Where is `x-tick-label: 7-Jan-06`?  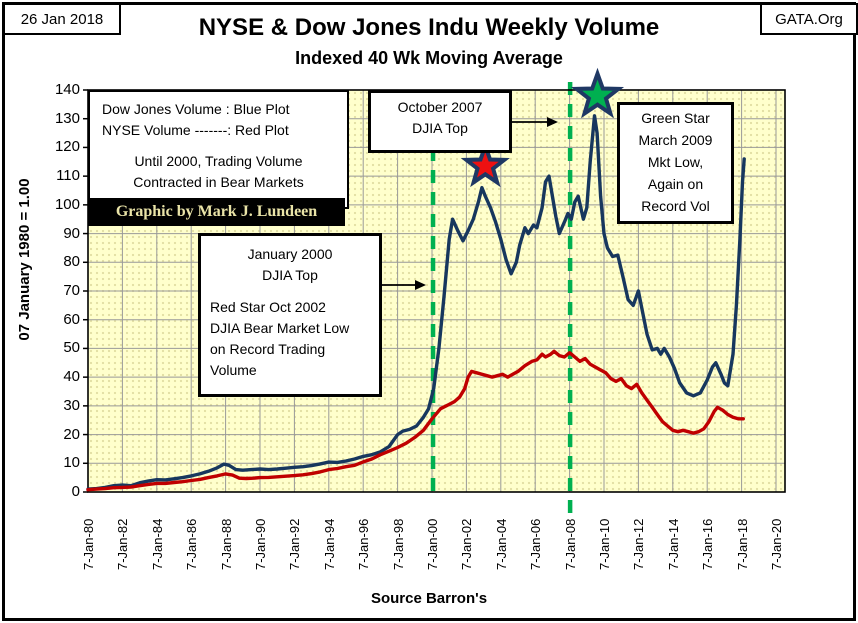 x-tick-label: 7-Jan-06 is located at coordinates (536, 544).